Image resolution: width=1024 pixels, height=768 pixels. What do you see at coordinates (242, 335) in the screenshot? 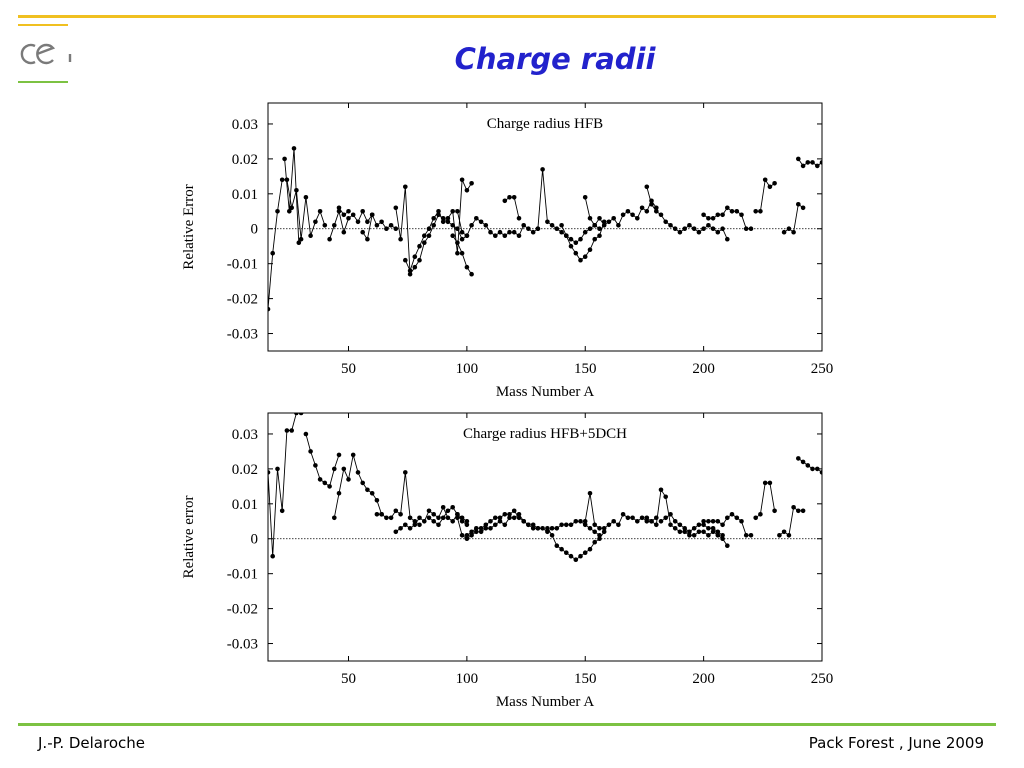
I see `y-tick-label: -0.03` at bounding box center [242, 335].